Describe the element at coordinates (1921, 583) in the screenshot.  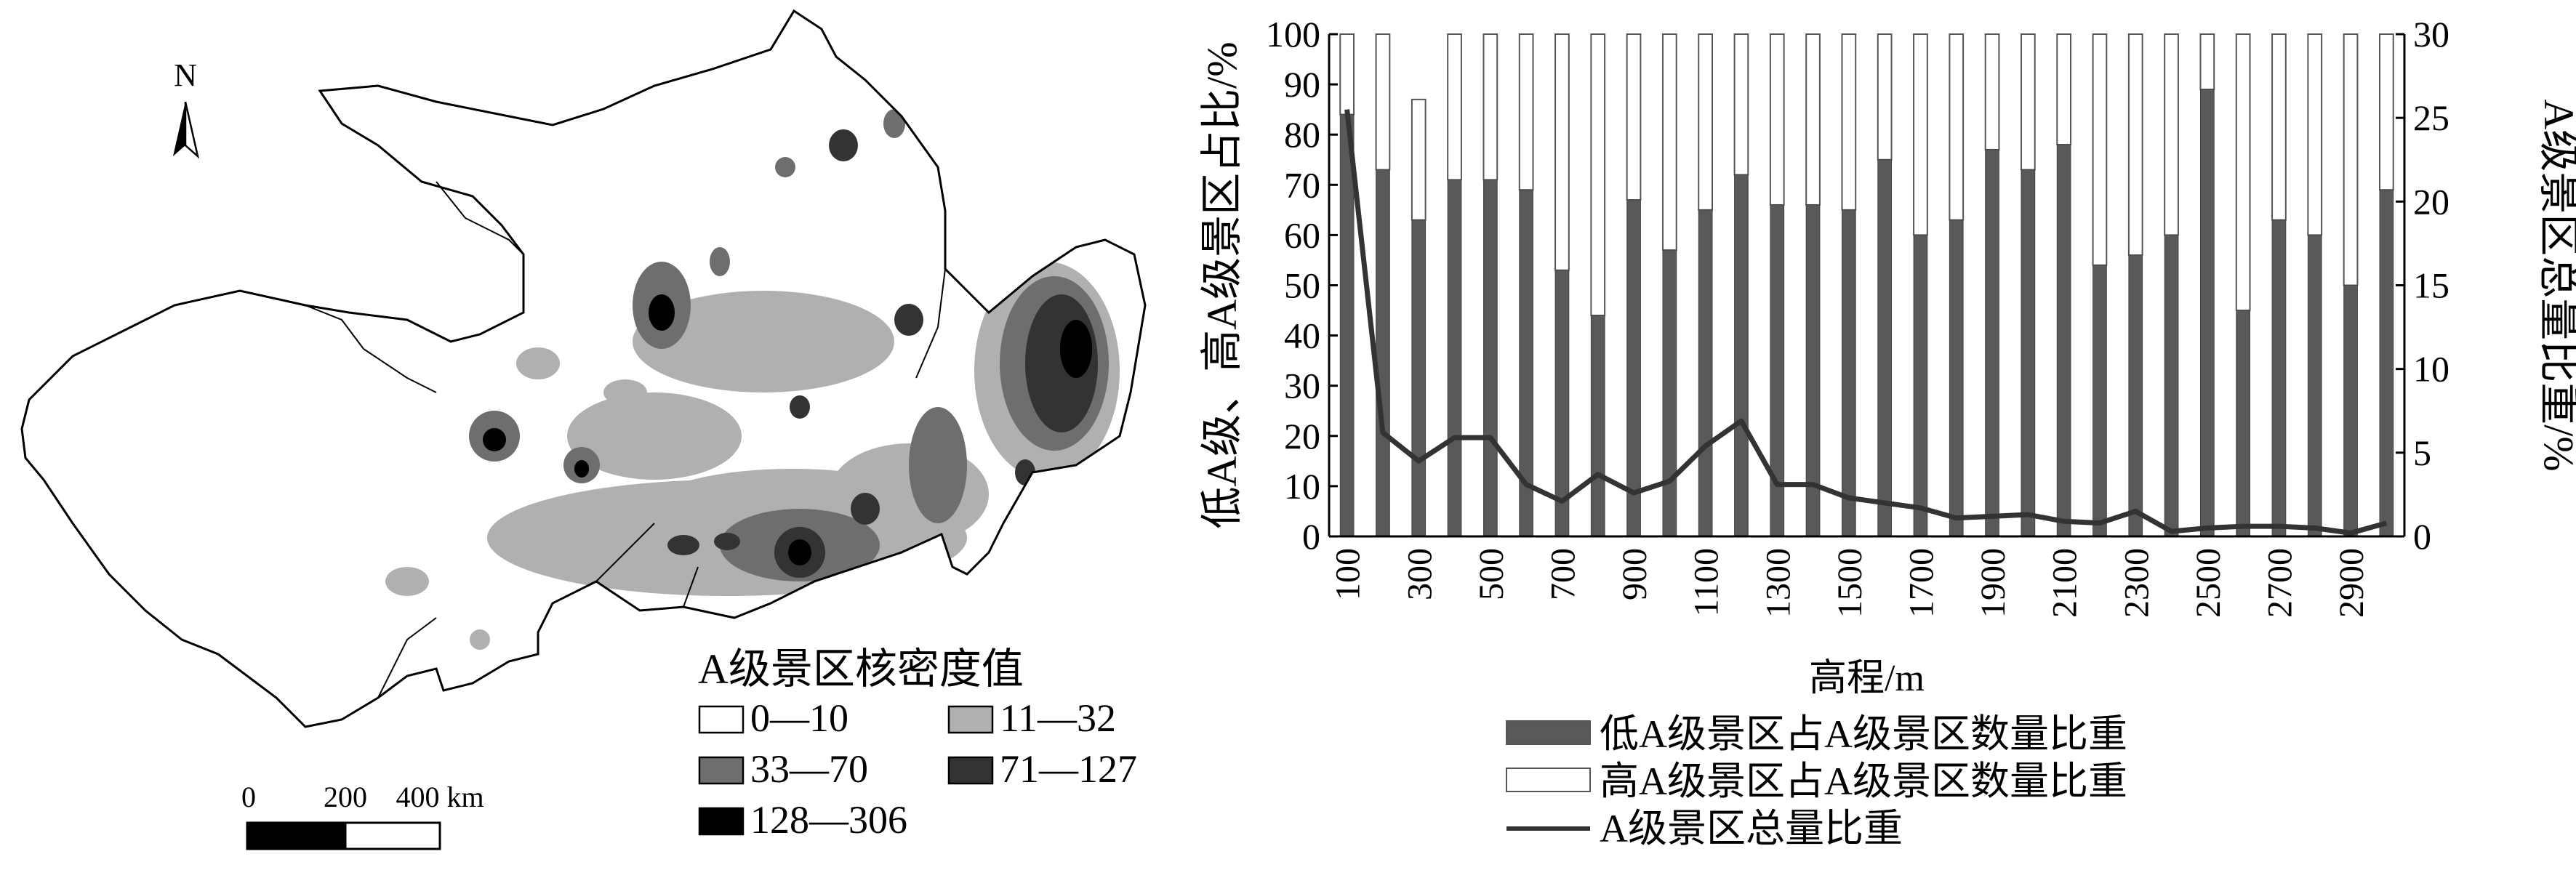
I see `x-tick-label: 1700` at that location.